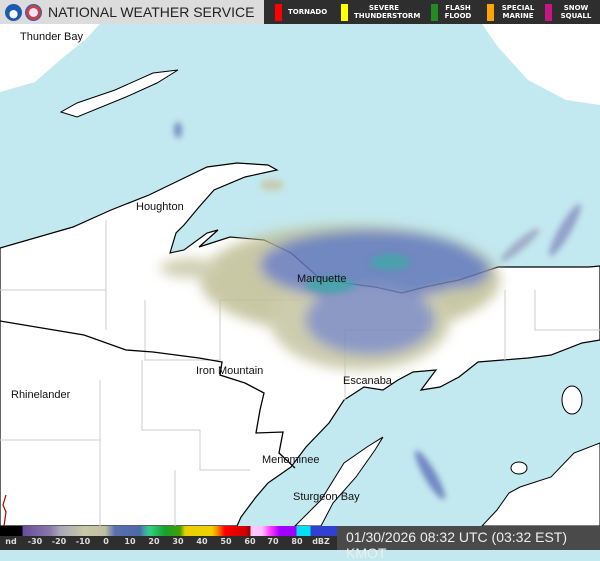 This screenshot has width=600, height=561. Describe the element at coordinates (190, 268) in the screenshot. I see `echo-light` at that location.